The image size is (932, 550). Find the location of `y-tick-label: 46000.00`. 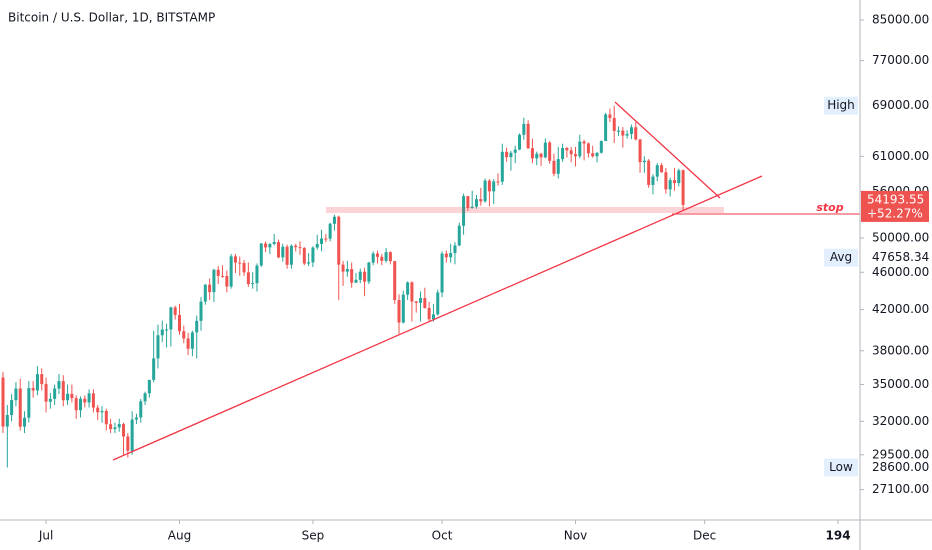

y-tick-label: 46000.00 is located at coordinates (900, 272).